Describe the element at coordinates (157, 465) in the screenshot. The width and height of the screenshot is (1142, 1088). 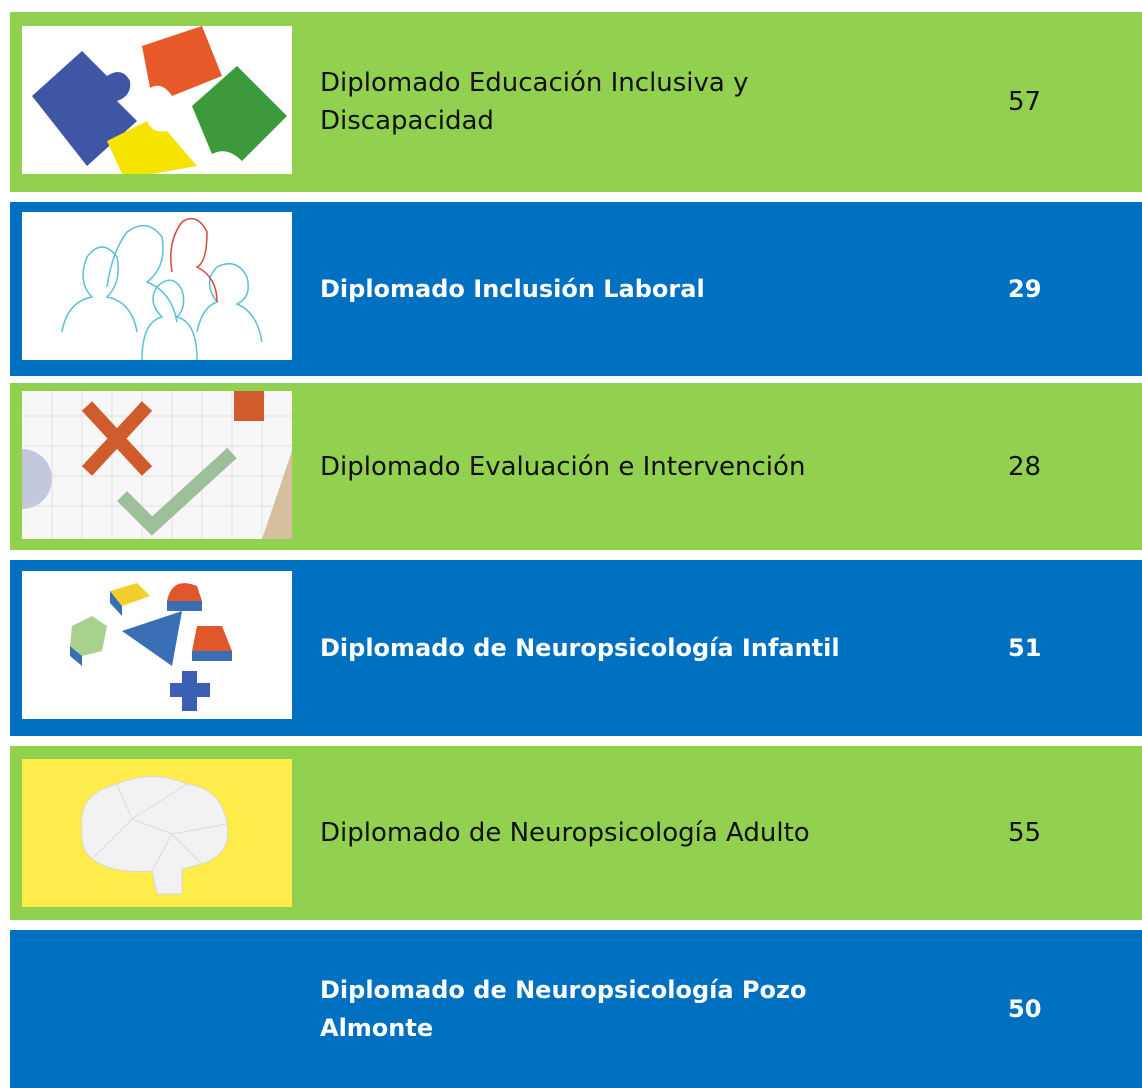
I see `check-image` at that location.